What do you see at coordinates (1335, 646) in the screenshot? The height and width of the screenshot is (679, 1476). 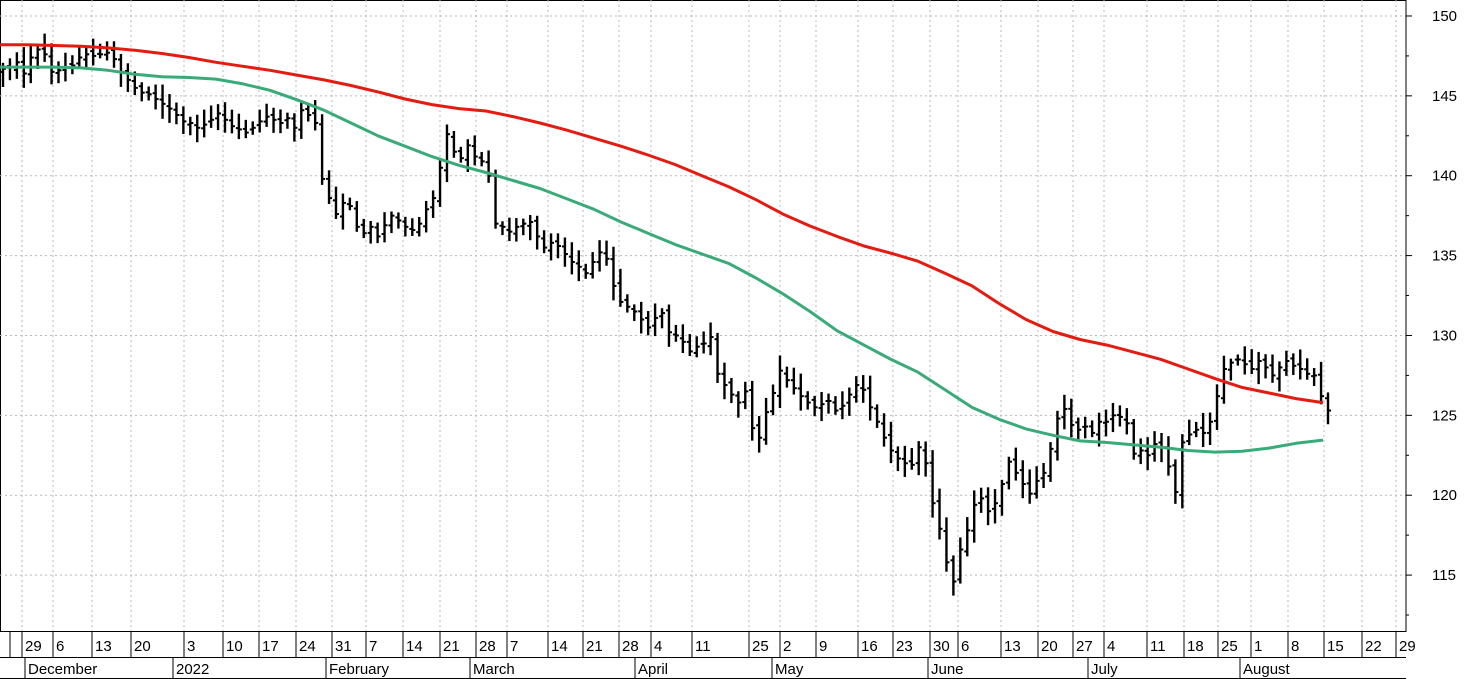 I see `x-week-label: 15` at bounding box center [1335, 646].